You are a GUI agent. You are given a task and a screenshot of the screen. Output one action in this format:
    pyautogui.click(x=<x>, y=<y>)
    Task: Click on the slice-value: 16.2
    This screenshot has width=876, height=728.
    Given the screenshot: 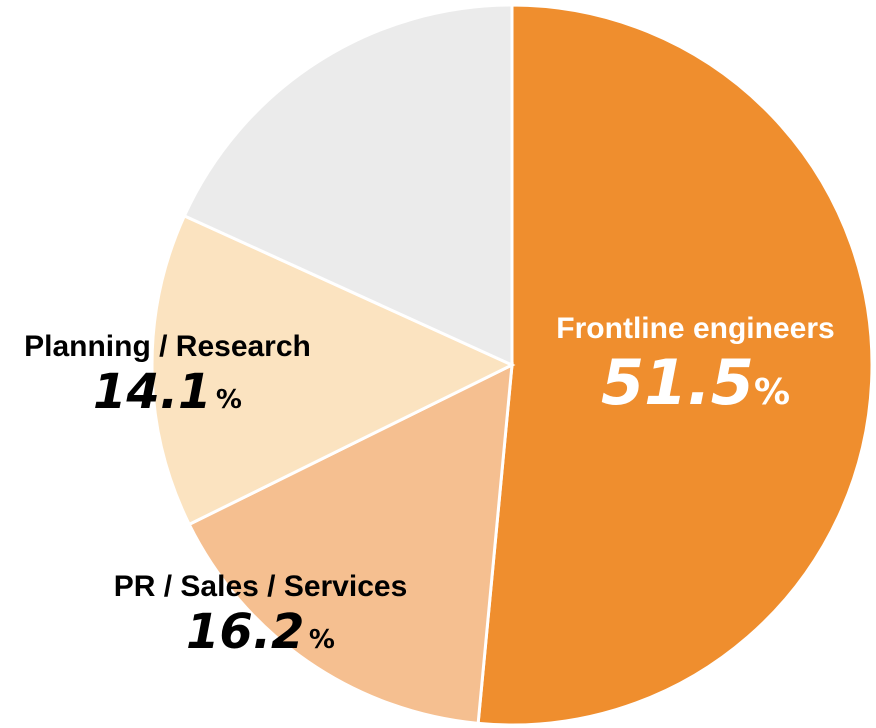 What is the action you would take?
    pyautogui.click(x=245, y=632)
    